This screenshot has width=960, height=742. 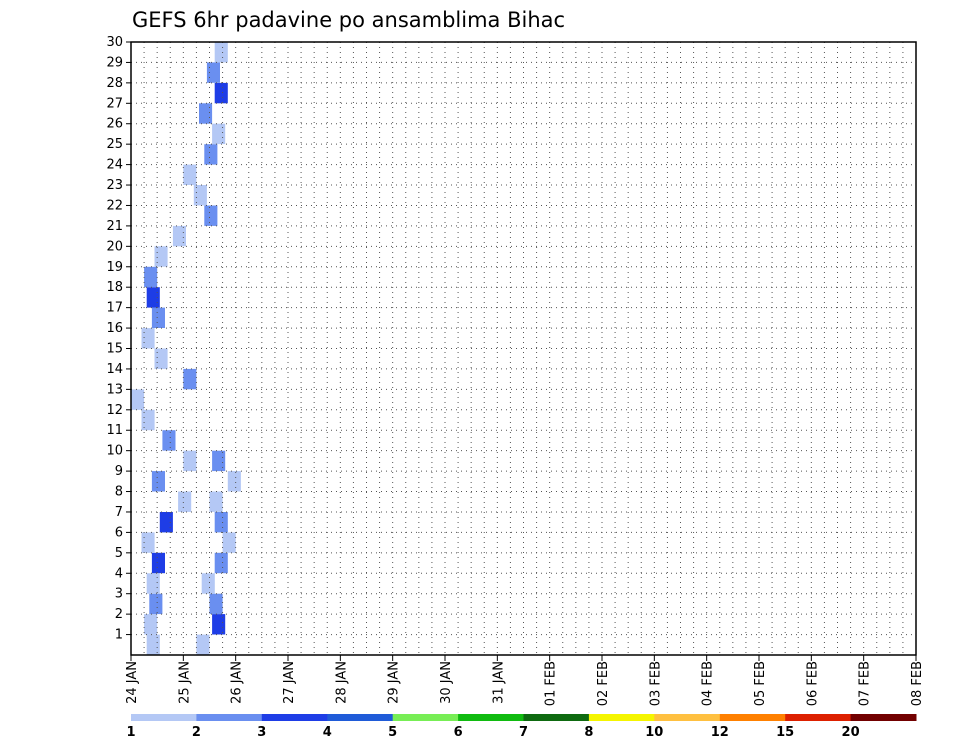 I want to click on x-tick-label: 08 FEB, so click(x=917, y=683).